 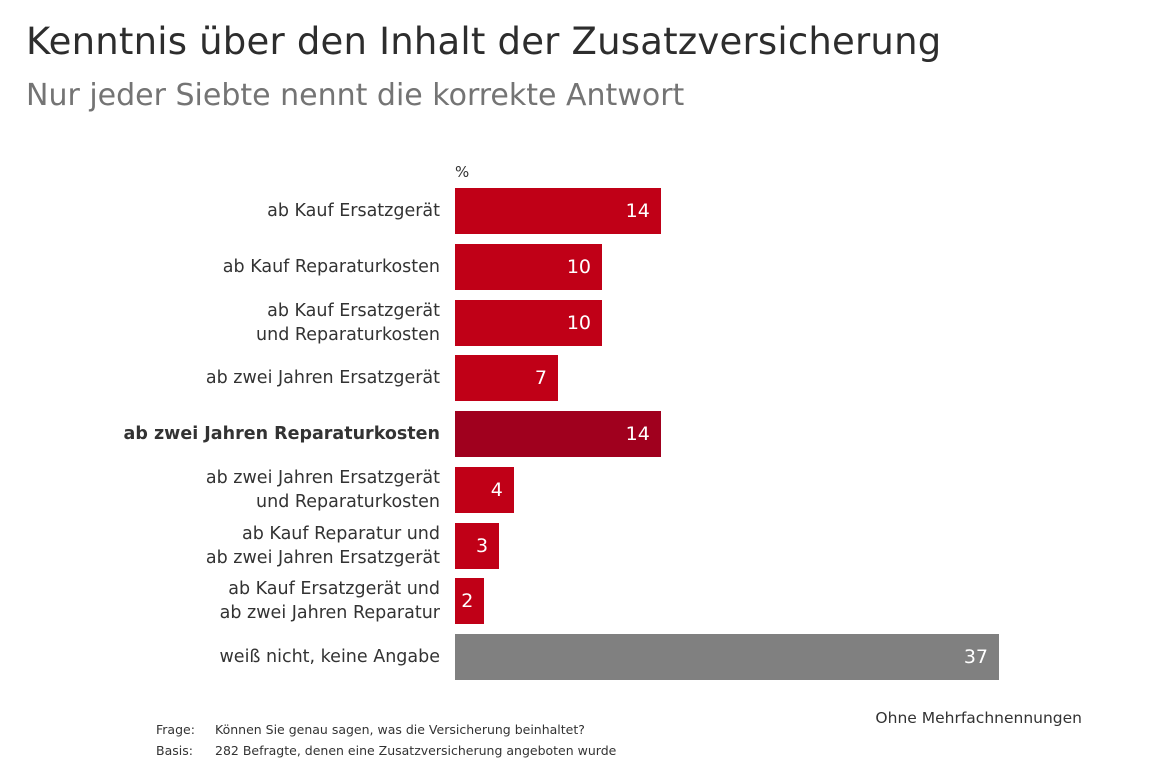 What do you see at coordinates (978, 718) in the screenshot?
I see `note-no-multiple-answers: Ohne Mehrfachnennungen` at bounding box center [978, 718].